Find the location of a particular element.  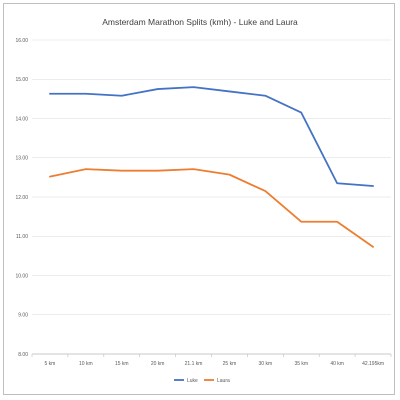

legend-label-laura: Laura is located at coordinates (223, 381).